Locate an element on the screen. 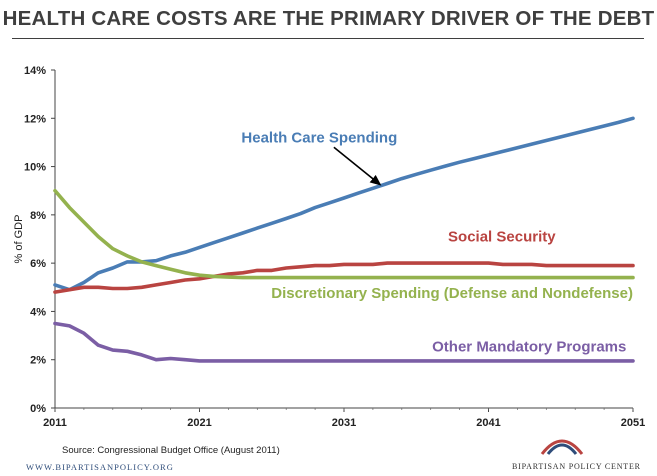 Image resolution: width=657 pixels, height=476 pixels. y-tick-label: 10% is located at coordinates (35, 168).